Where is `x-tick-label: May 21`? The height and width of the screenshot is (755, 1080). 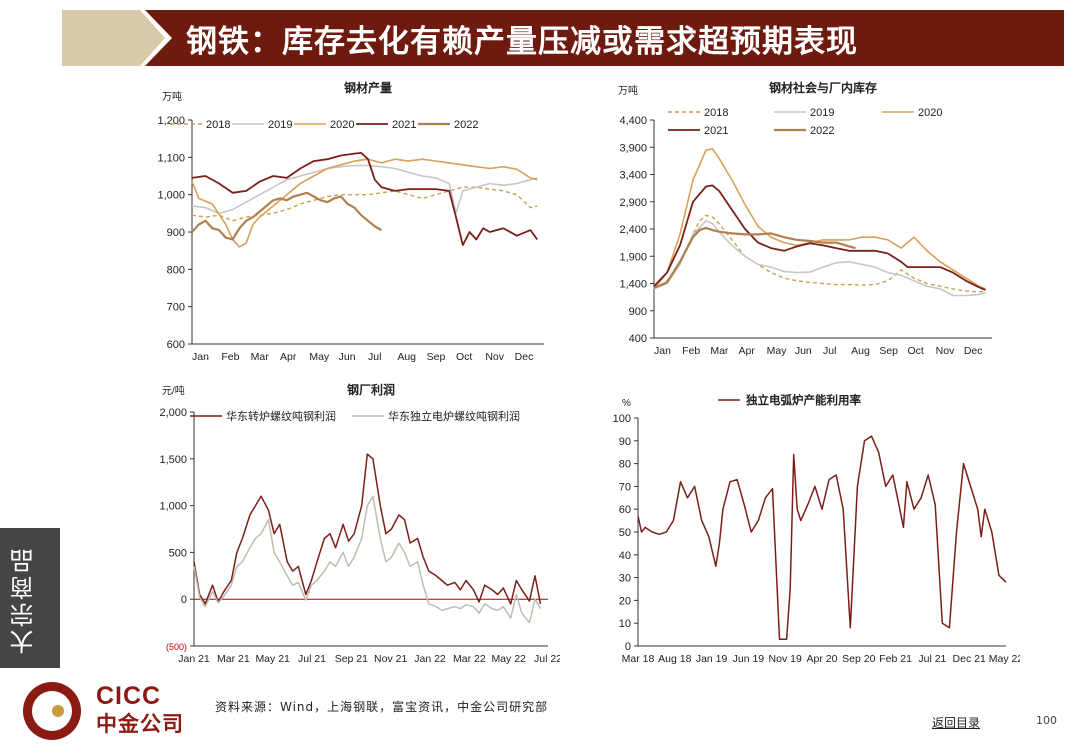 x-tick-label: May 21 is located at coordinates (272, 659).